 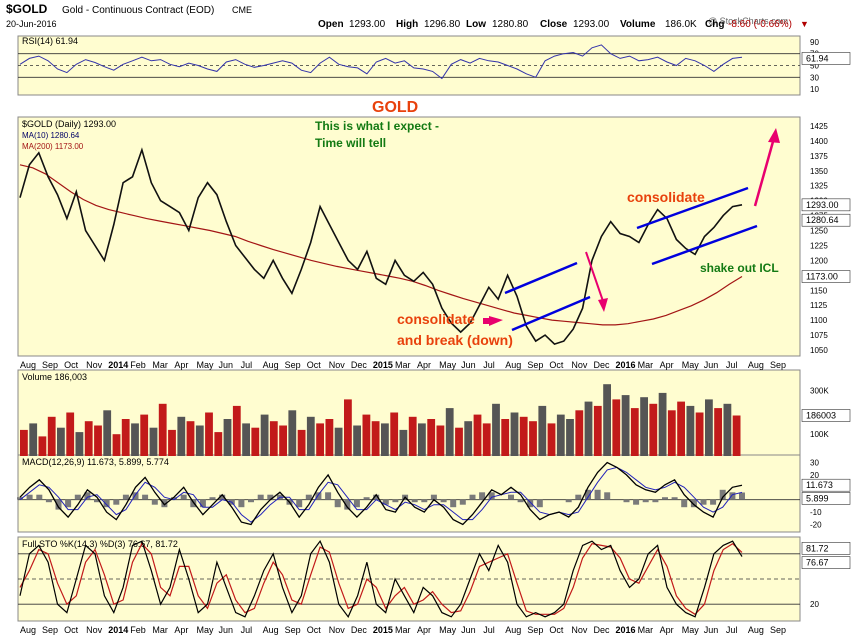 I want to click on x-axis-label-0-4: 2014, so click(x=118, y=365).